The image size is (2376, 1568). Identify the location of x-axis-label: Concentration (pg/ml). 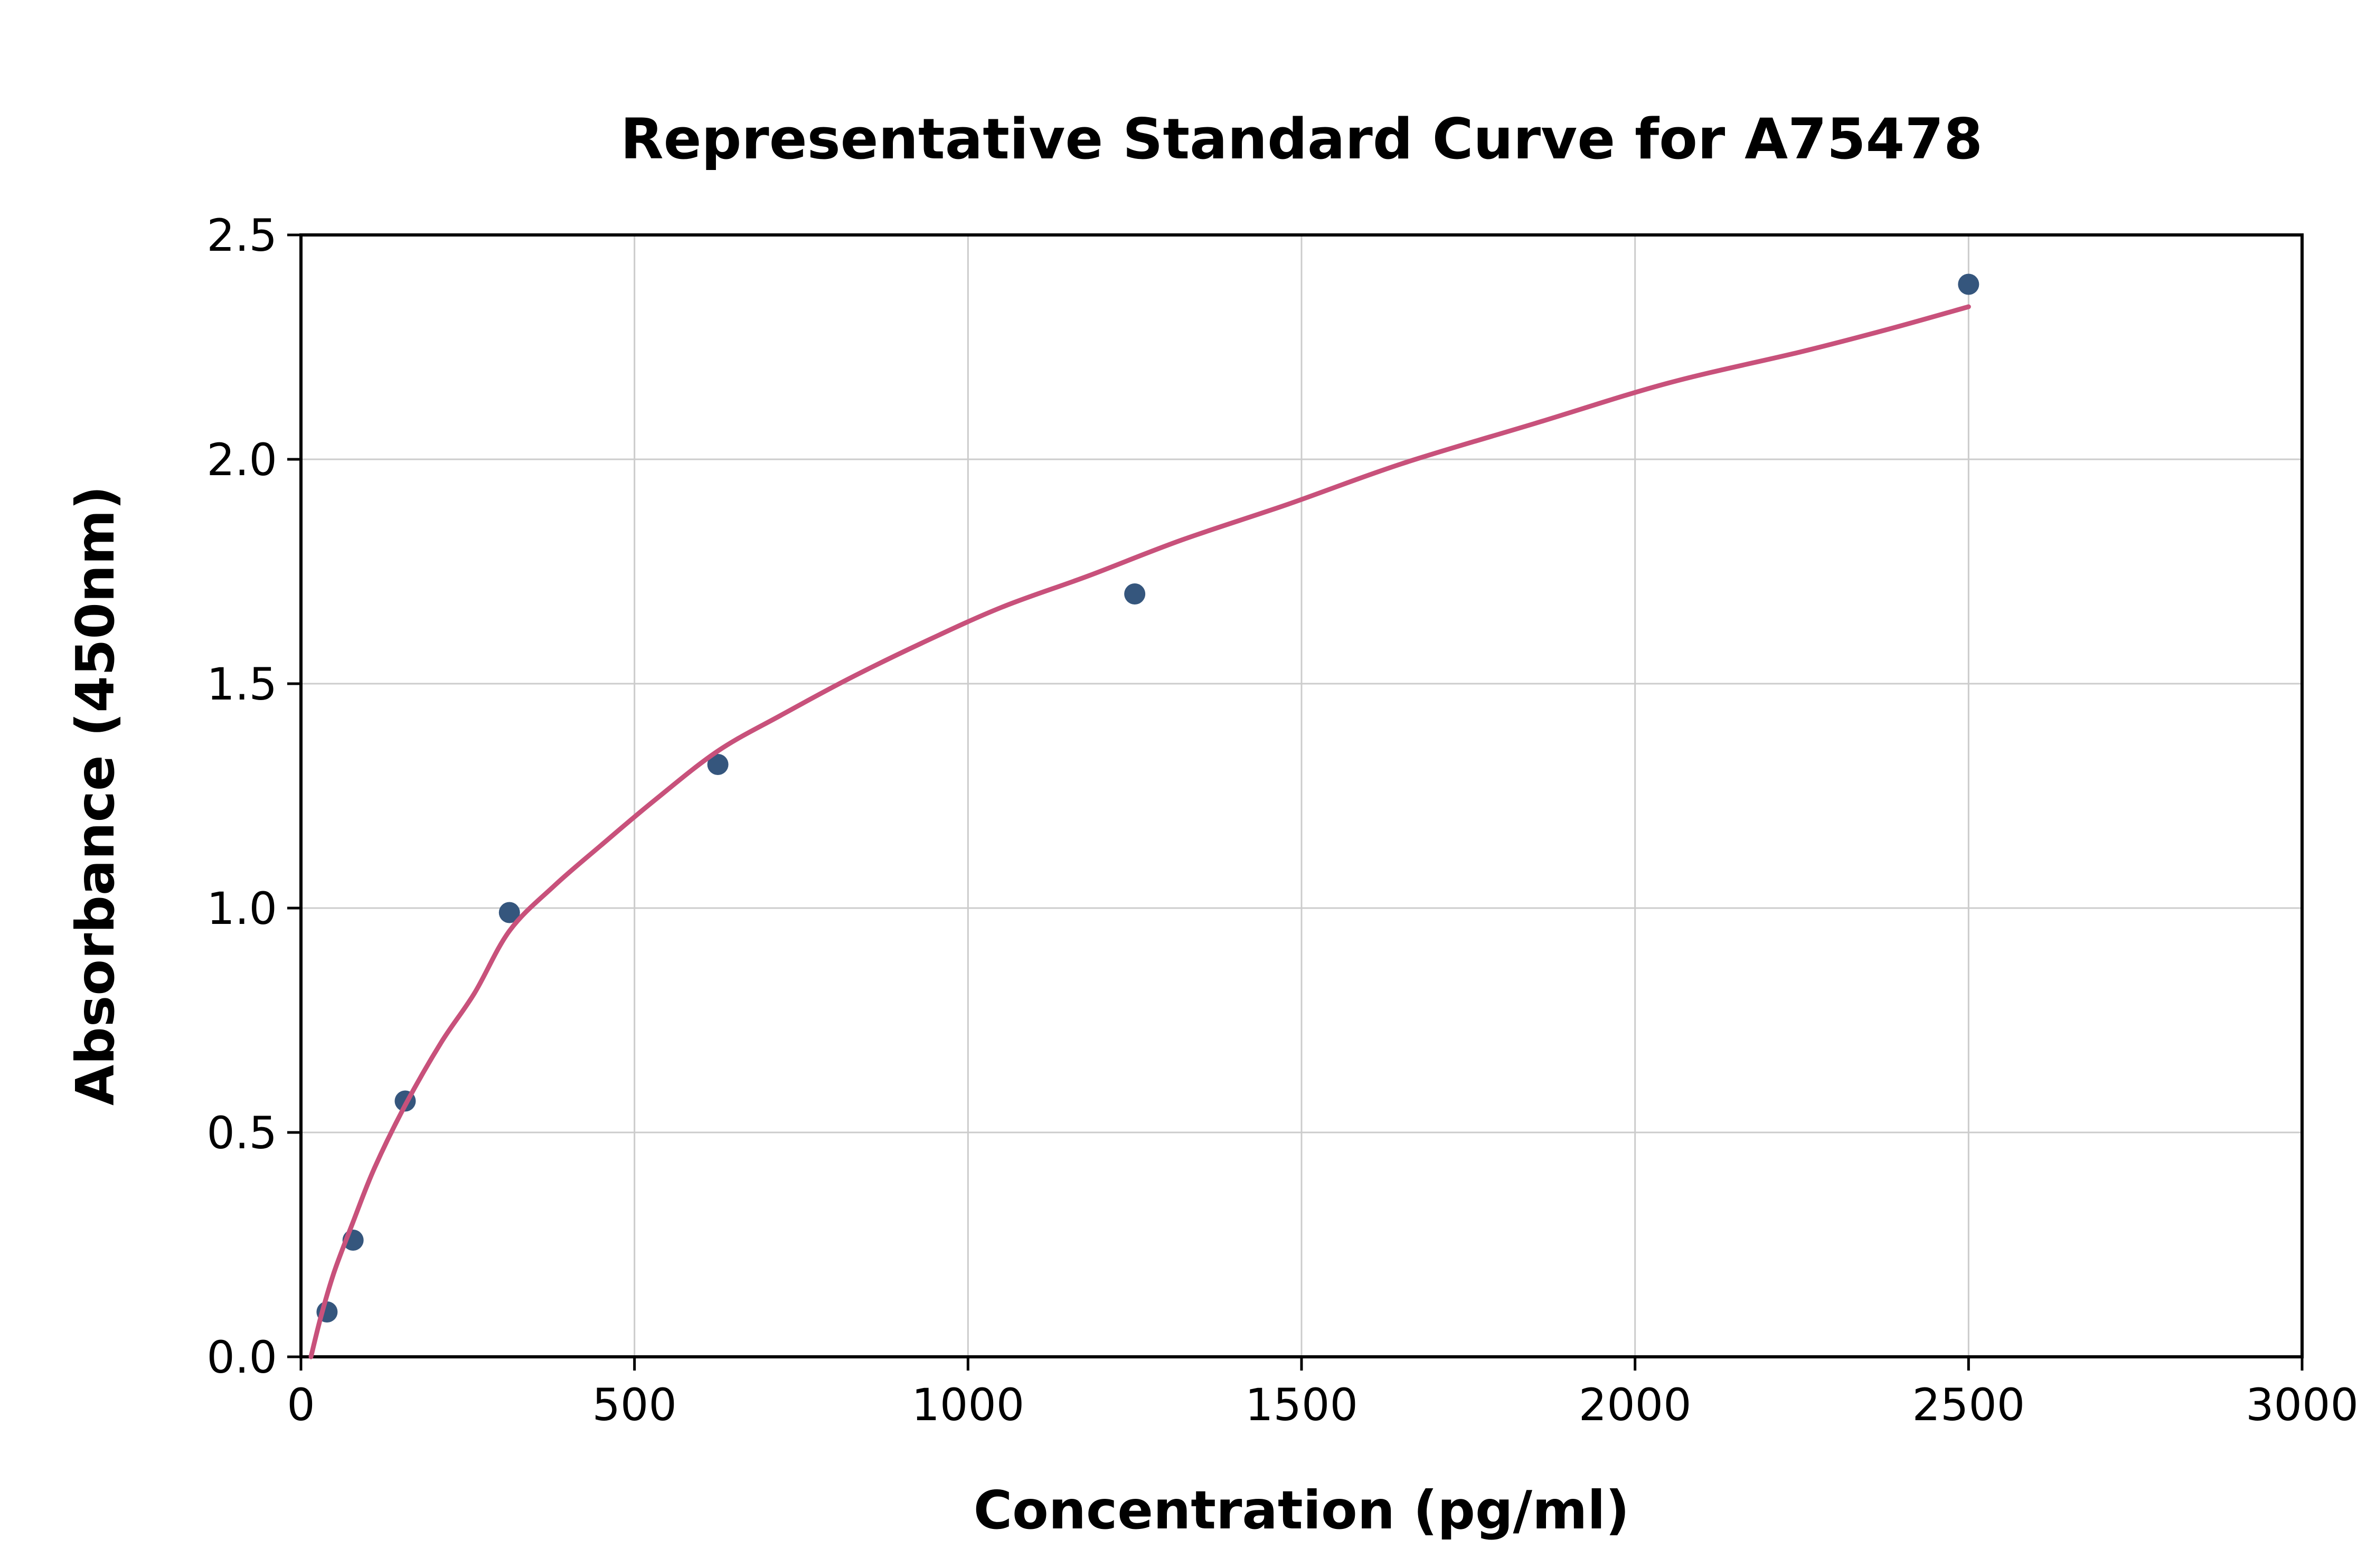
(1302, 1510).